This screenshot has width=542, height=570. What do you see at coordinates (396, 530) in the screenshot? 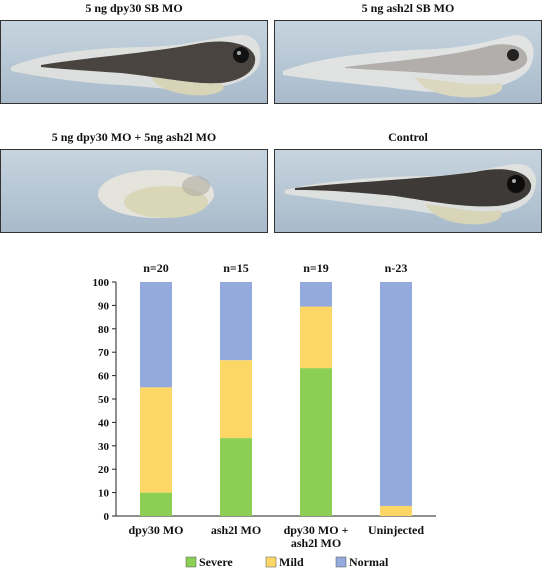
I see `category-label: Uninjected` at bounding box center [396, 530].